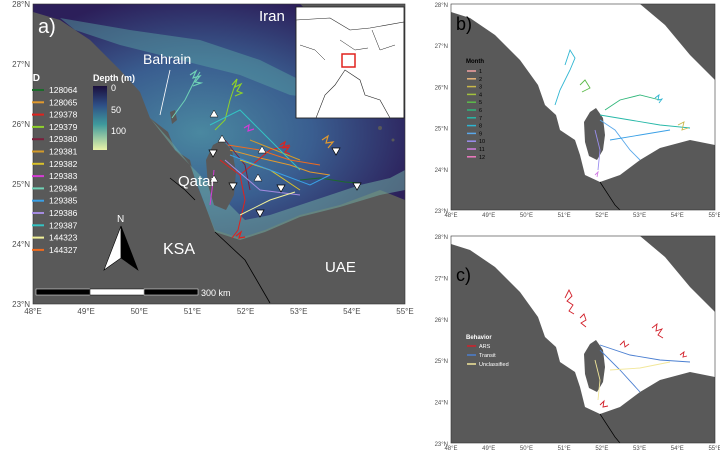 Image resolution: width=720 pixels, height=452 pixels. Describe the element at coordinates (63, 188) in the screenshot. I see `id-legend-label: 129384` at that location.